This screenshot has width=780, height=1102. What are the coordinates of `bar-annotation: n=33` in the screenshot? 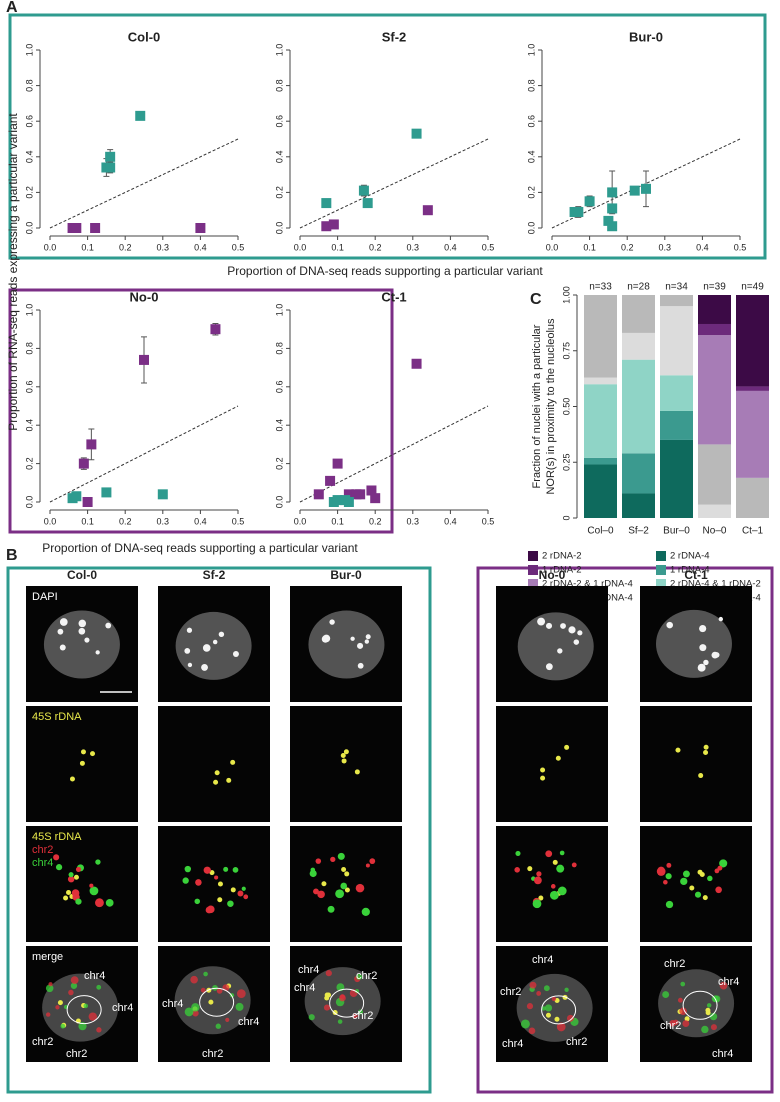 It's located at (600, 287).